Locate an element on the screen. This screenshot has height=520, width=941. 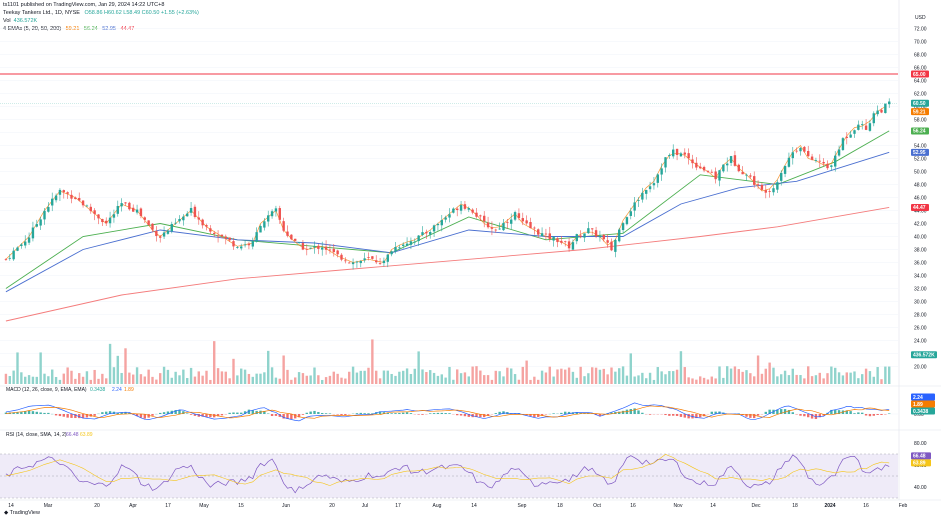
time-tick-22: 16 is located at coordinates (866, 506).